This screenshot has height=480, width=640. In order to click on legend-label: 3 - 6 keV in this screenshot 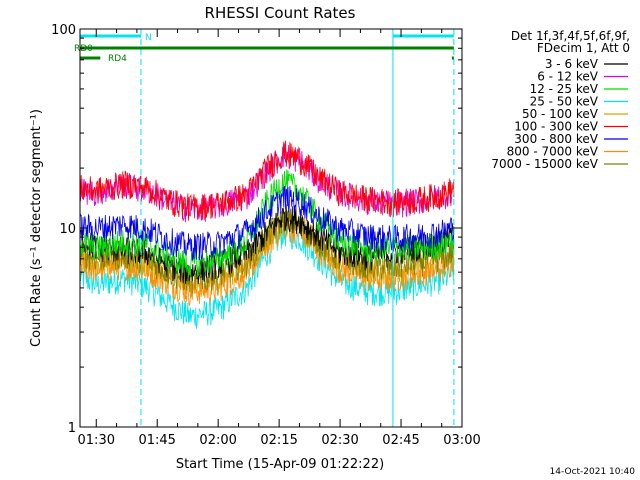, I will do `click(572, 64)`.